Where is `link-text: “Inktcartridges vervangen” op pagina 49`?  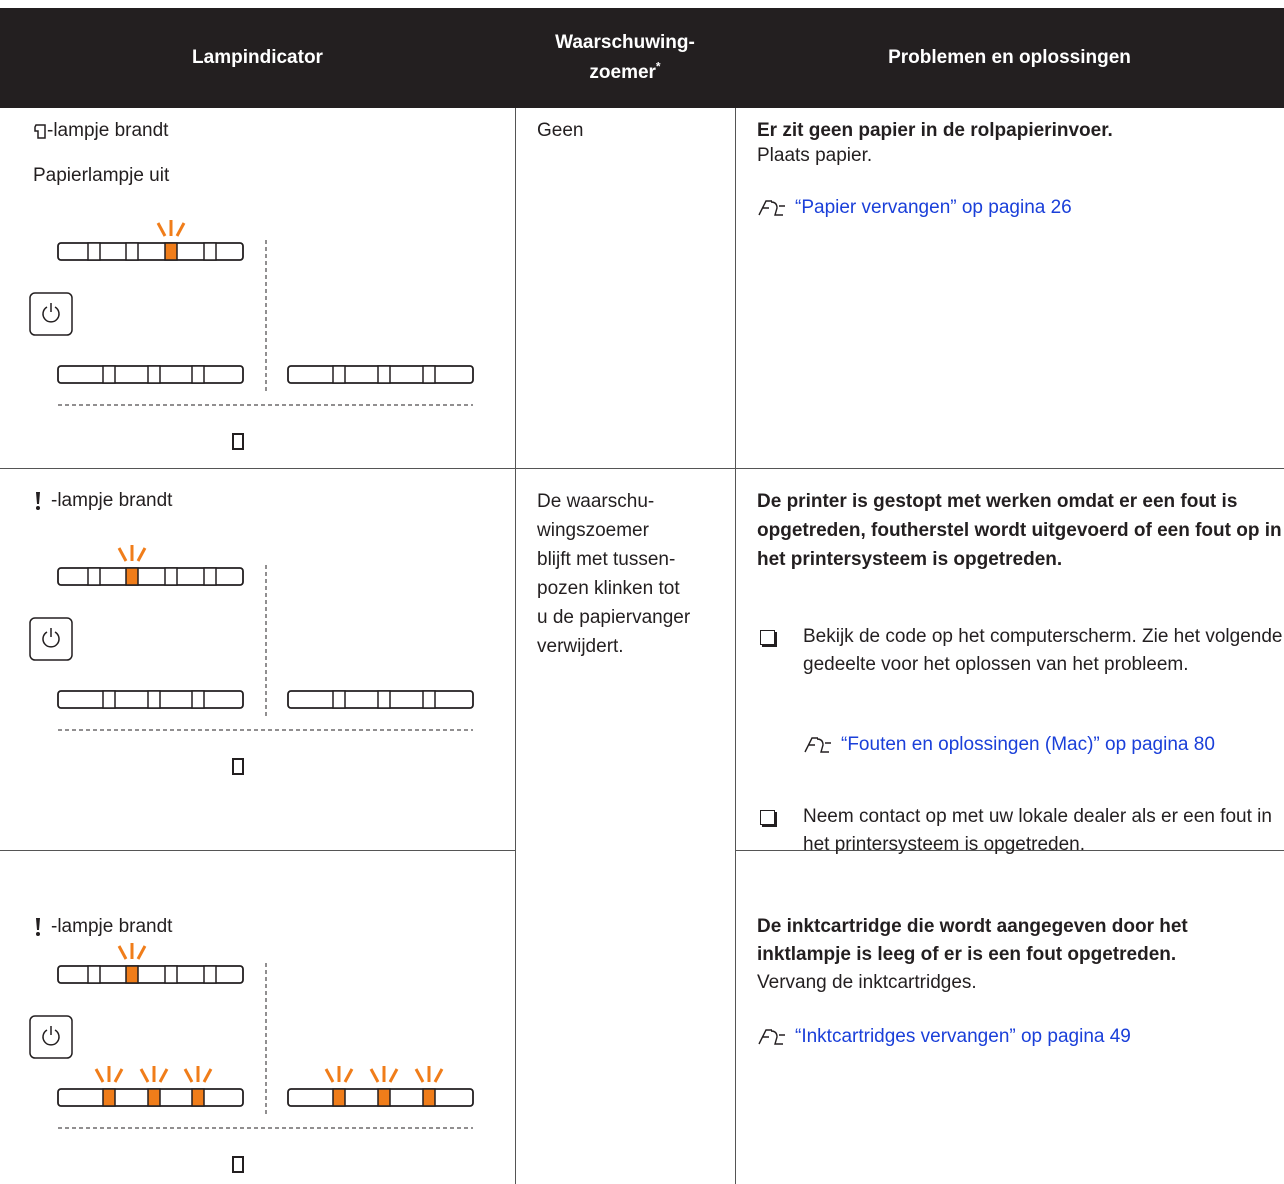
link-text: “Inktcartridges vervangen” op pagina 49 is located at coordinates (963, 1036).